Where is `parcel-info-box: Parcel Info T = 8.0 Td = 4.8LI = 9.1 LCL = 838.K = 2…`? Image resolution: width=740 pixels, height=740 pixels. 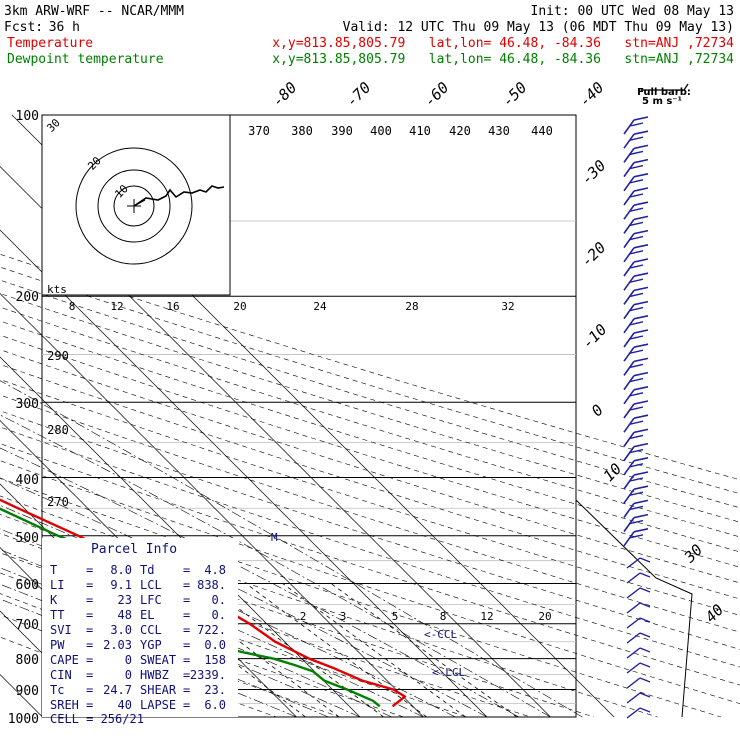 parcel-info-box: Parcel Info T = 8.0 Td = 4.8LI = 9.1 LCL = 838.K = 2… is located at coordinates (140, 632).